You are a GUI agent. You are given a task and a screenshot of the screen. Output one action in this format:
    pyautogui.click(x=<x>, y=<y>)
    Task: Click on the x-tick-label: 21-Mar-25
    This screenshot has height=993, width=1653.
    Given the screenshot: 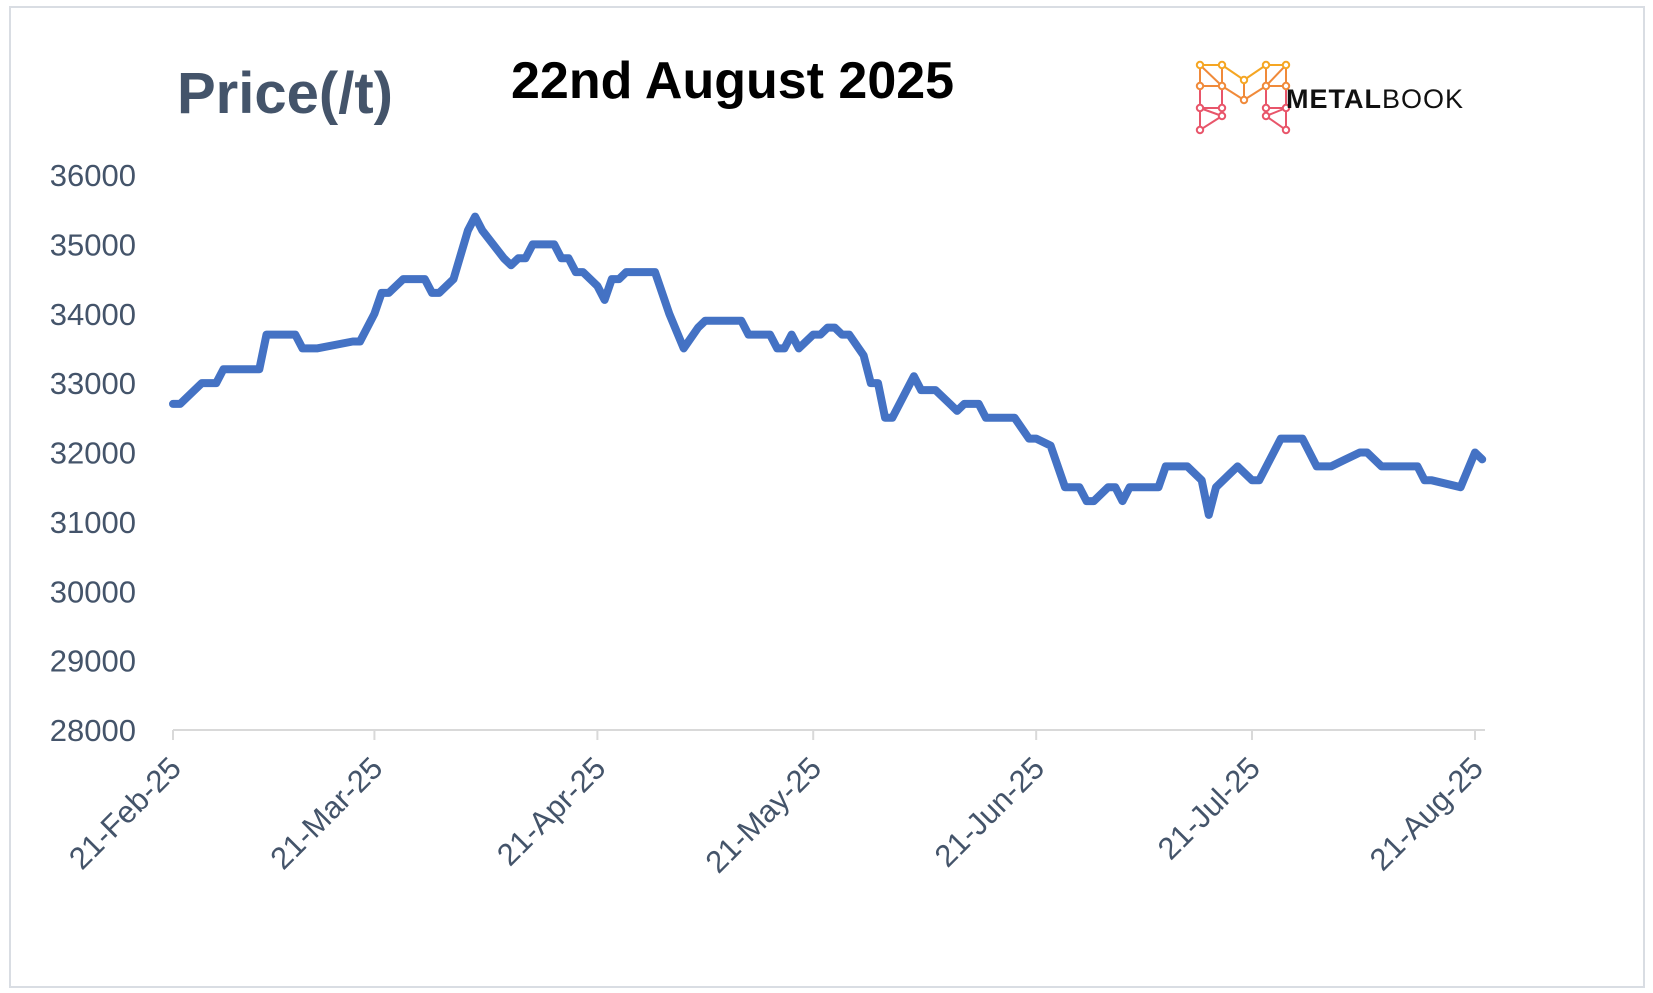 What is the action you would take?
    pyautogui.click(x=326, y=813)
    